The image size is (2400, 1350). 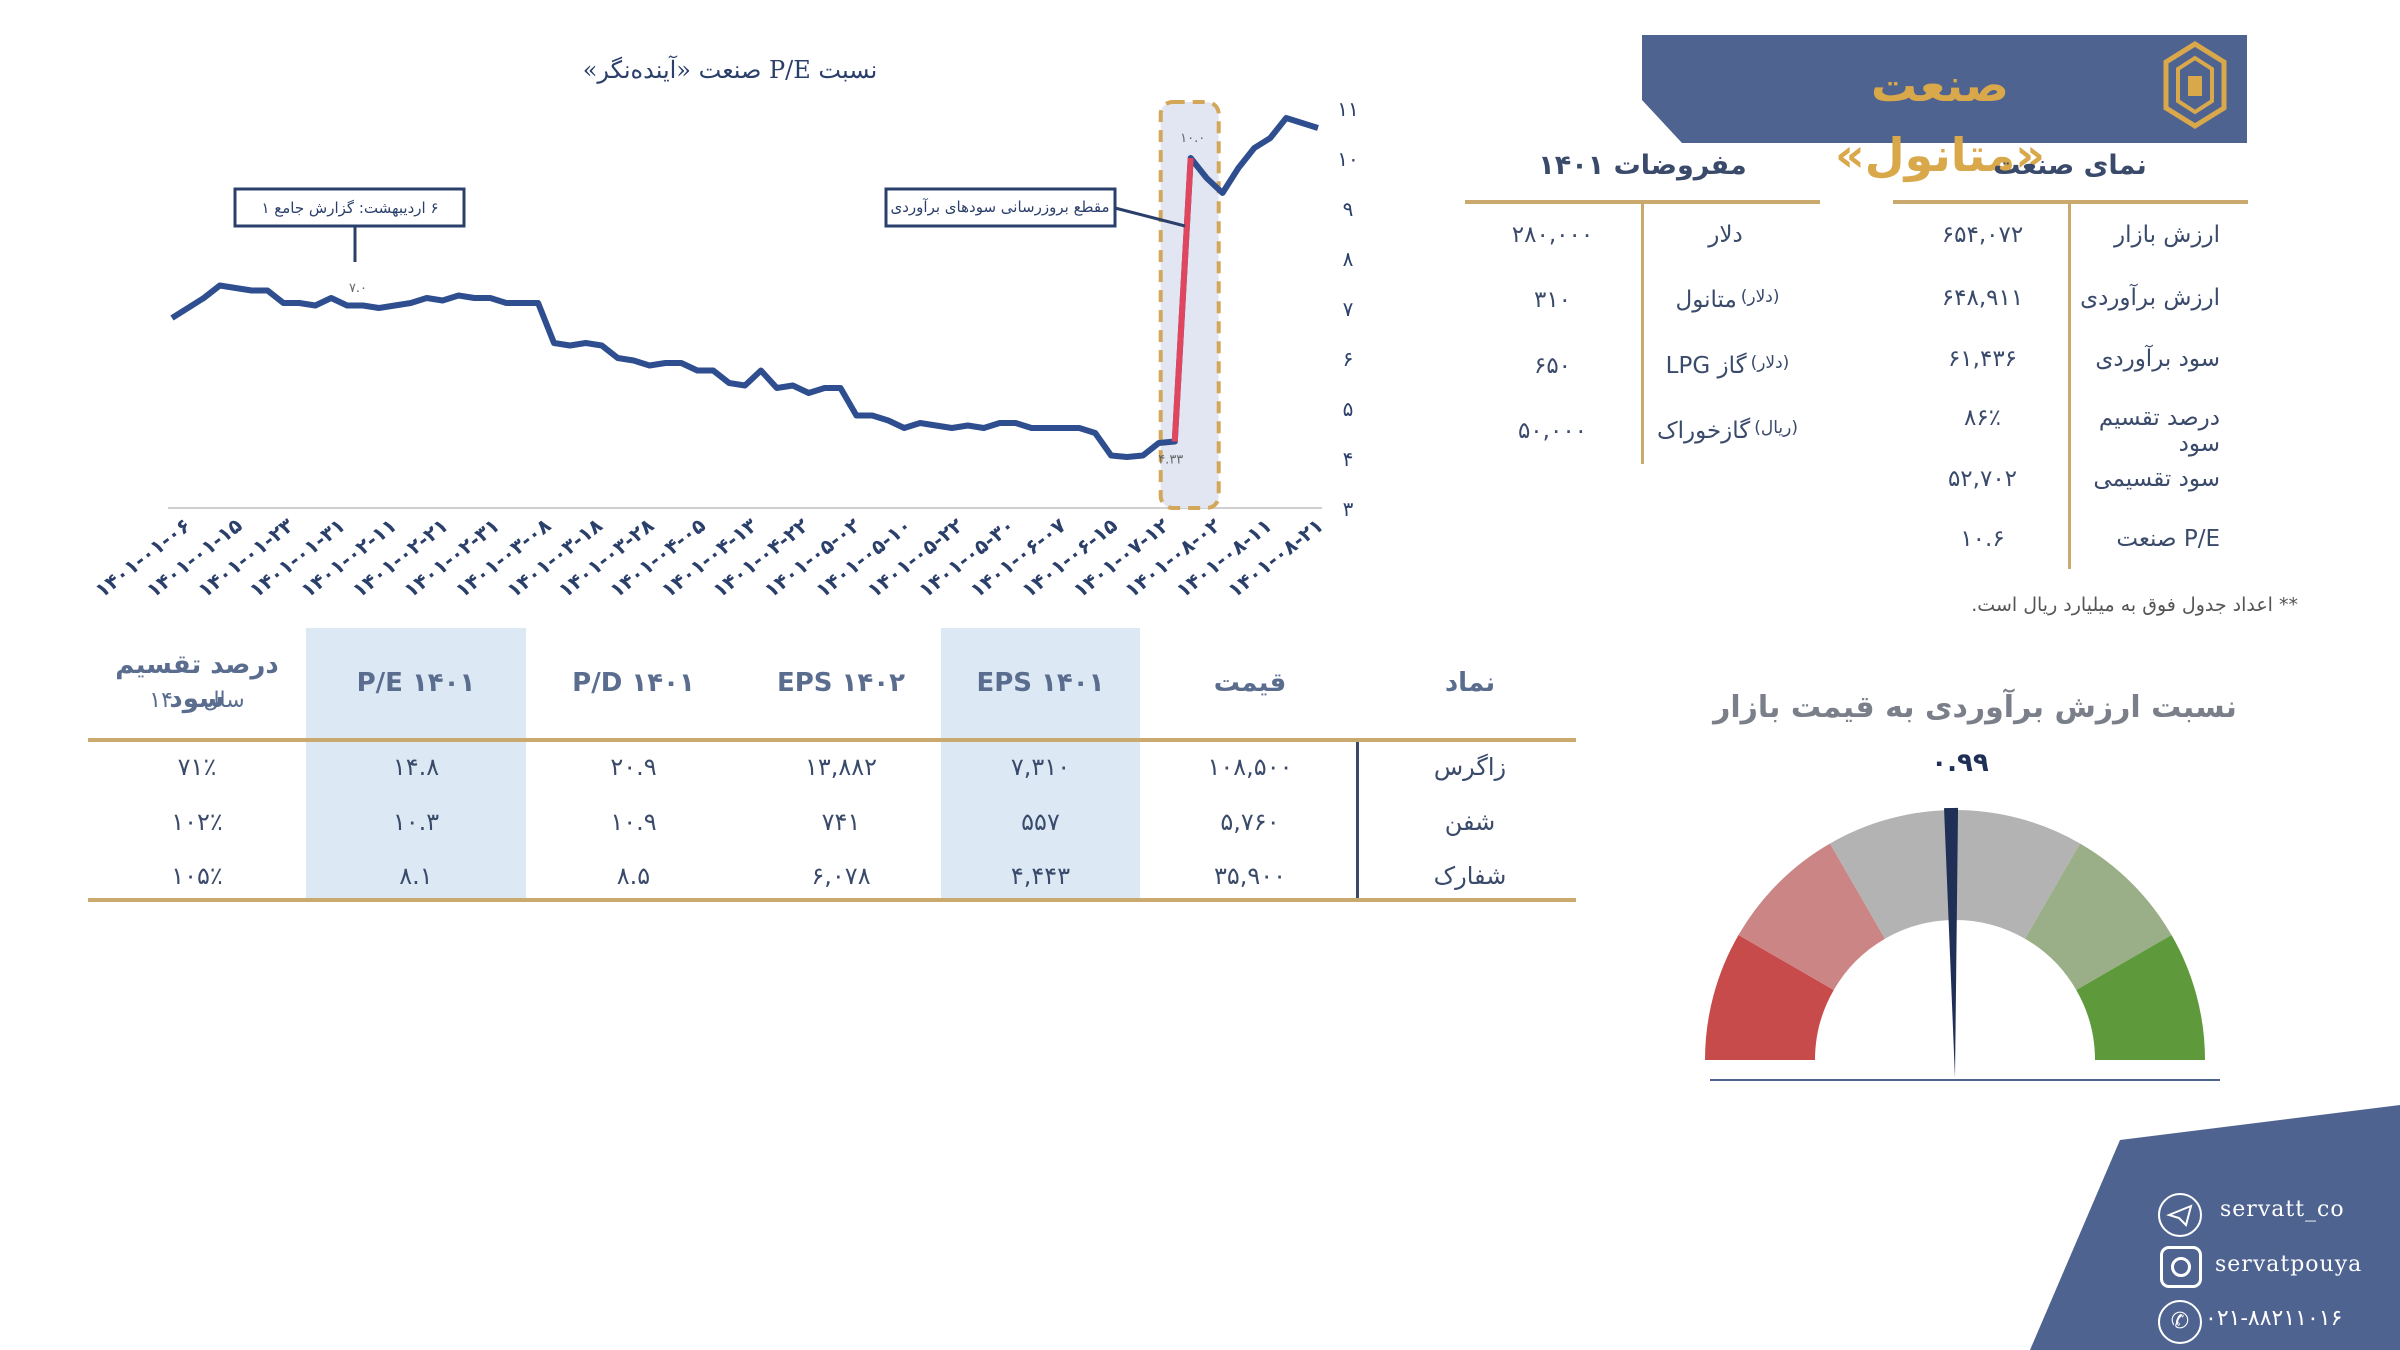 I want to click on y-tick-label: ۵, so click(x=1348, y=409).